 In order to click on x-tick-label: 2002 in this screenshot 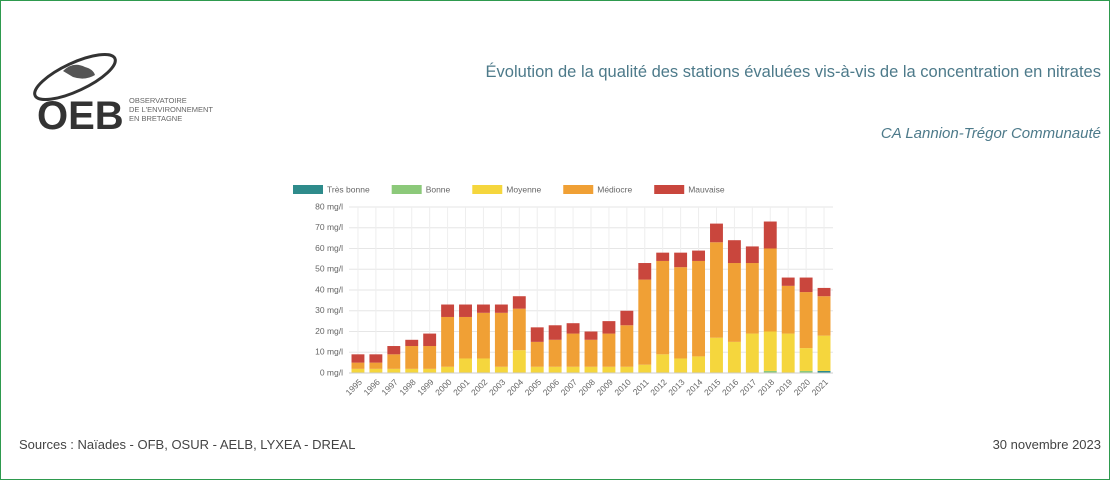, I will do `click(479, 387)`.